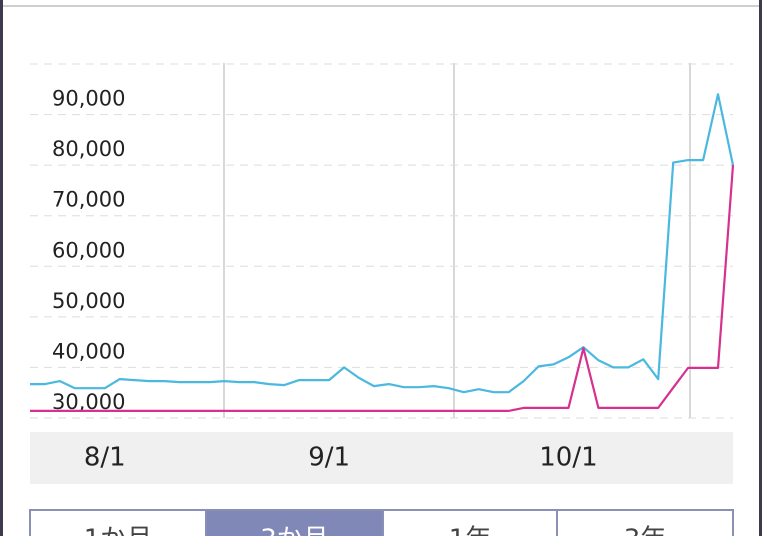 The width and height of the screenshot is (762, 536). I want to click on right-edge, so click(760, 268).